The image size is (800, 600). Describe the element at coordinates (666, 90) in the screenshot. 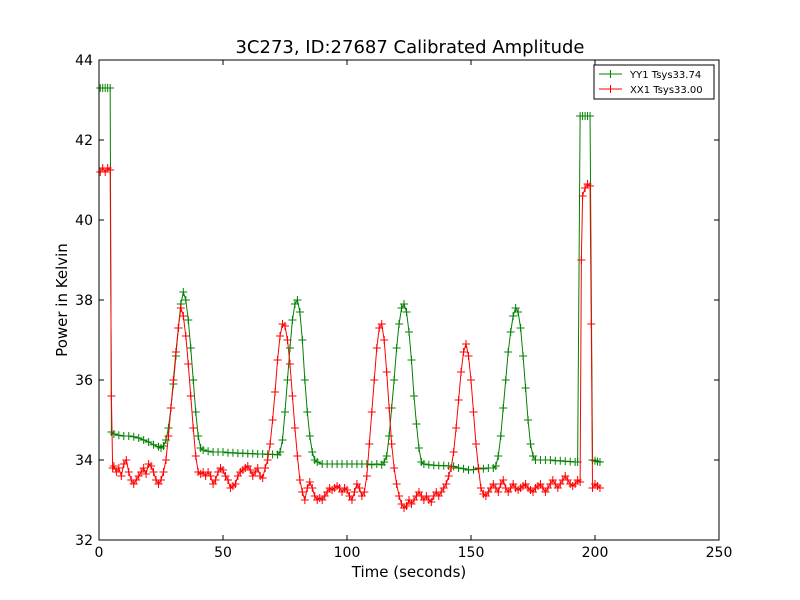

I see `legend-label: XX1 Tsys33.00` at that location.